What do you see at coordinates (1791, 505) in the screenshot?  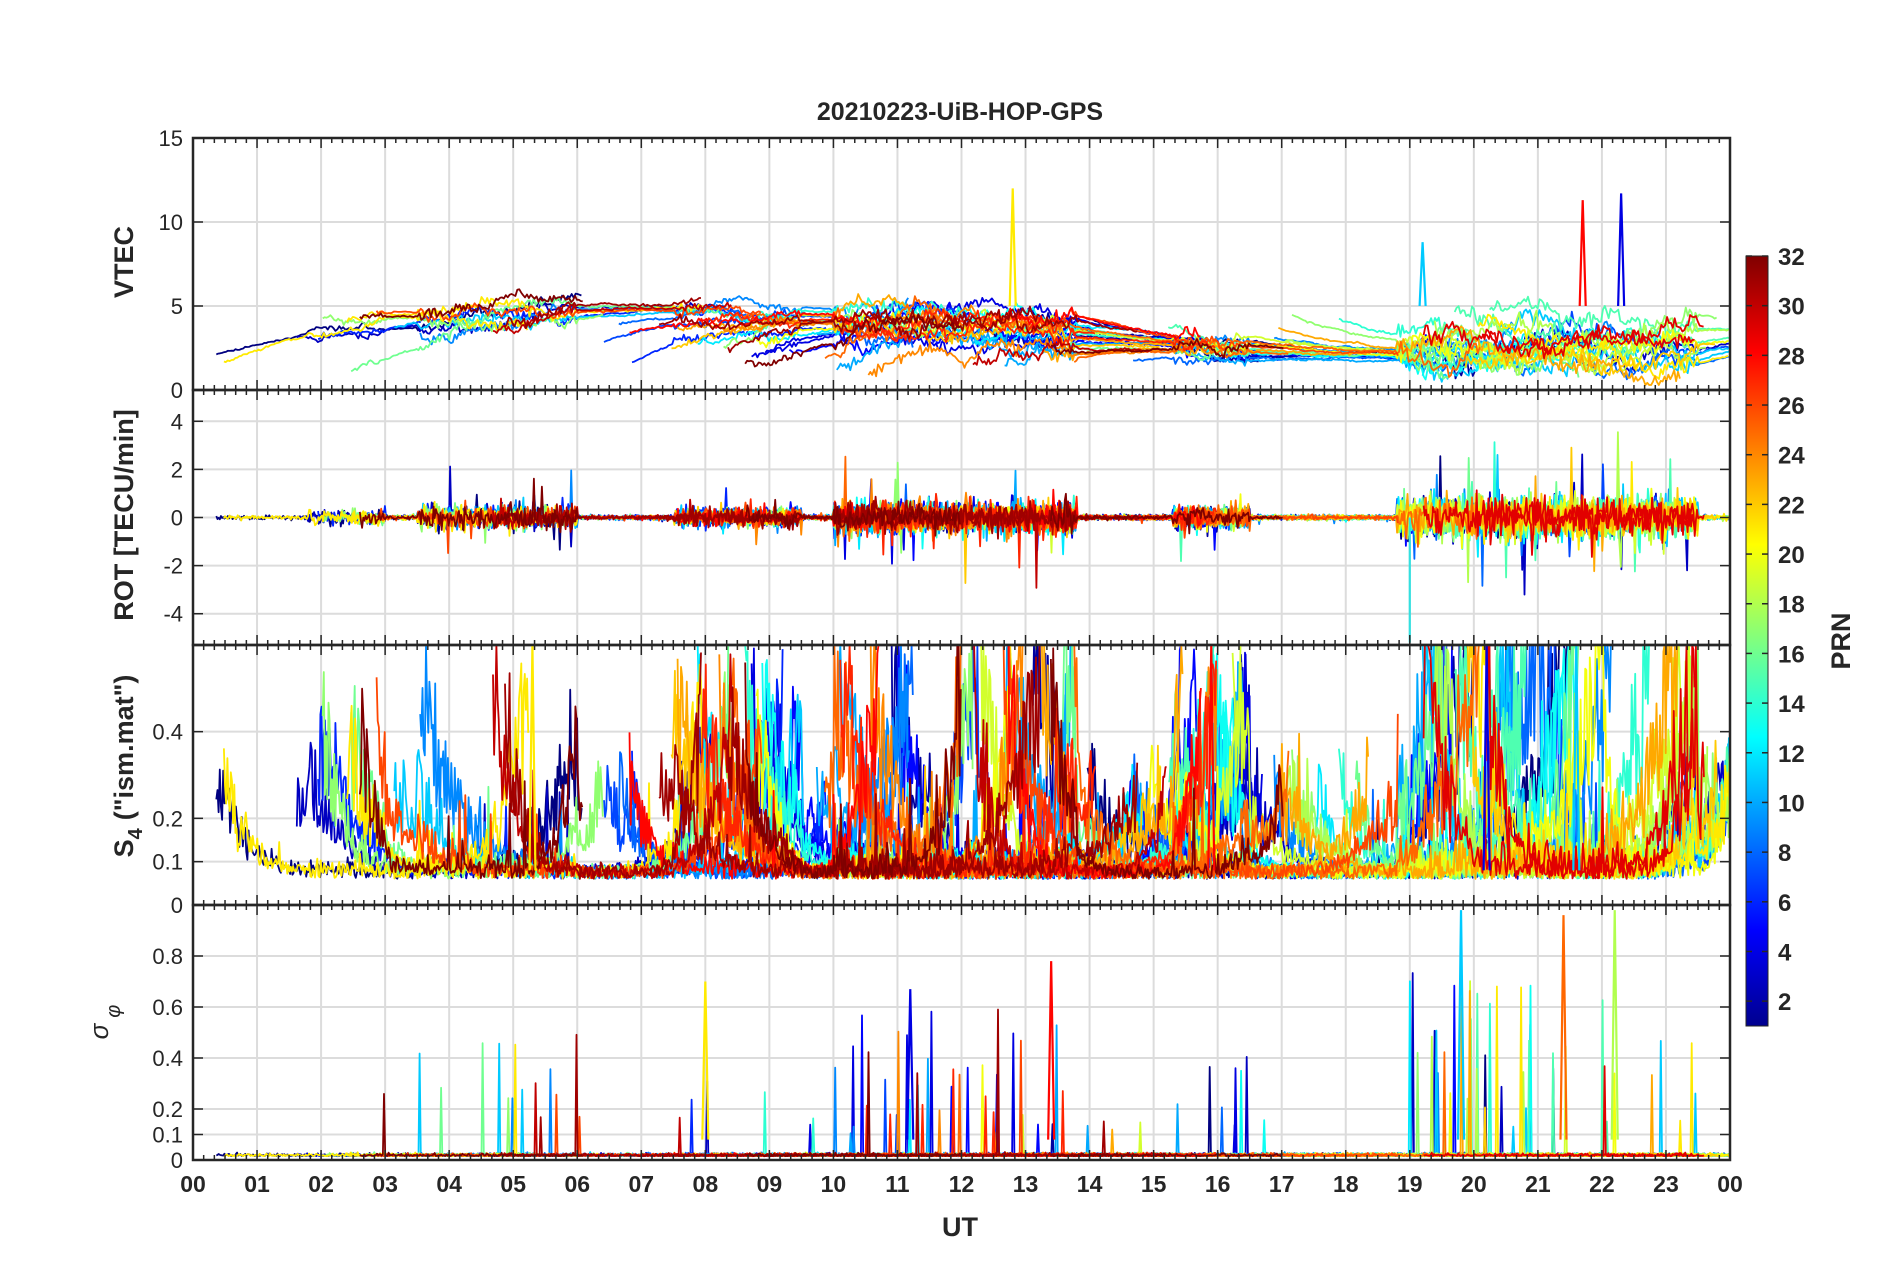 I see `colorbar-tick-label: 22` at bounding box center [1791, 505].